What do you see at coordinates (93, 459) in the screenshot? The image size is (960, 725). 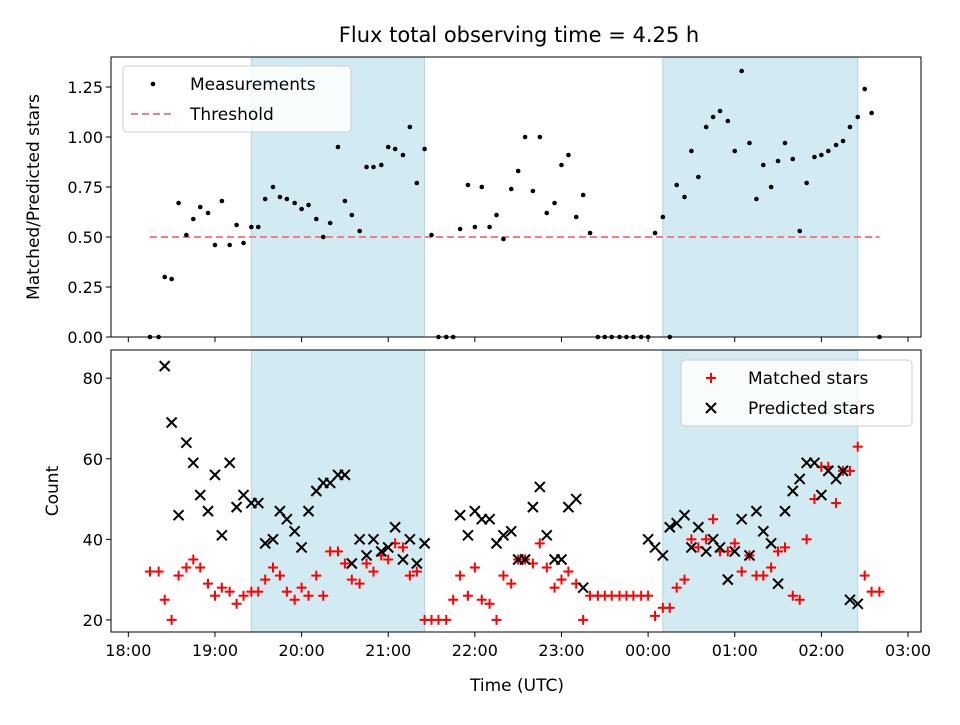 I see `y-tick-label: 60` at bounding box center [93, 459].